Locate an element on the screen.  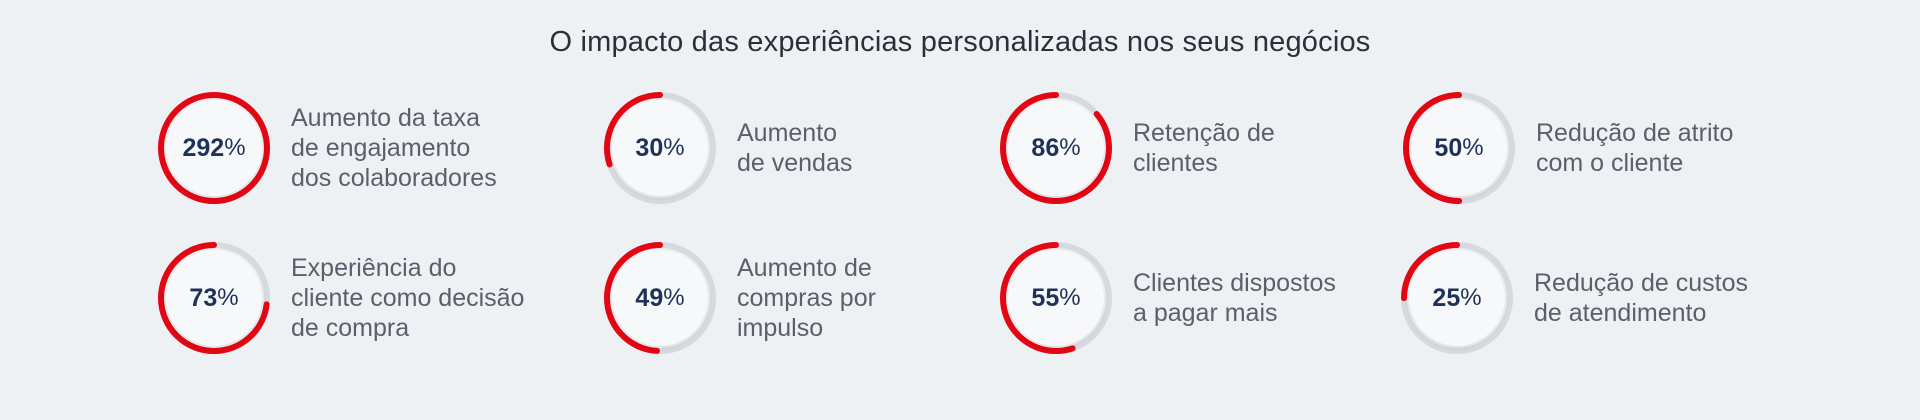
stat-item-6: 55% Clientes dispostos a pagar mais is located at coordinates (1166, 298).